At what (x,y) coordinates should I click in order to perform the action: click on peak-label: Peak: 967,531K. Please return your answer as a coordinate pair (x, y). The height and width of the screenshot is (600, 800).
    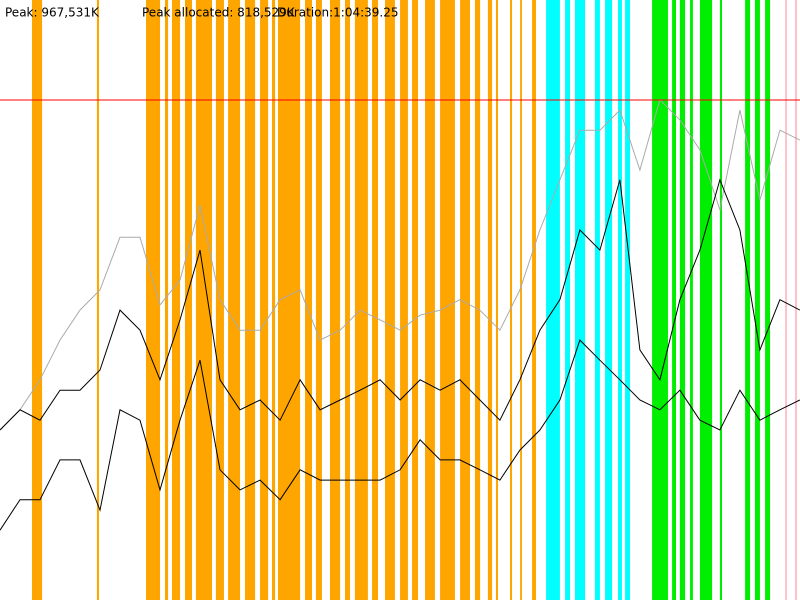
    Looking at the image, I should click on (52, 13).